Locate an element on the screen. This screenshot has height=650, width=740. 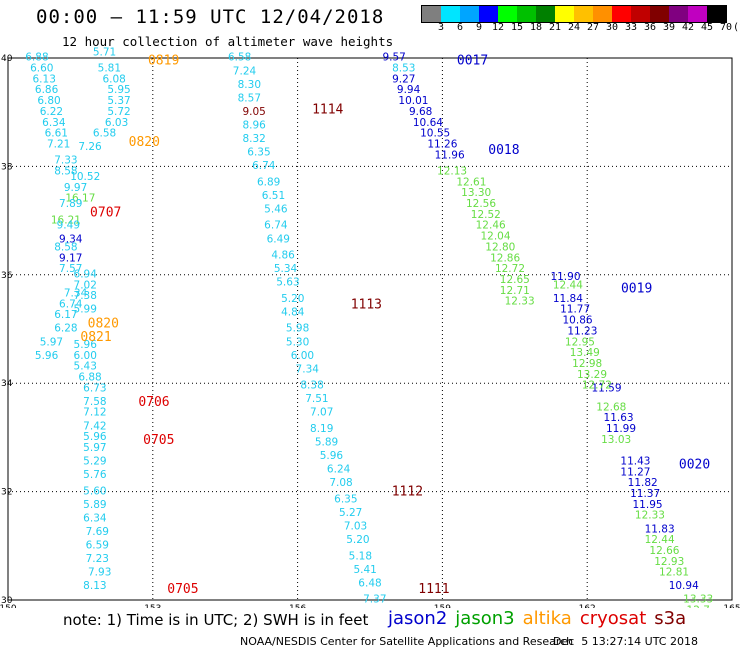
satellite-legend: jason2 jason3 altika cryosat s3a is located at coordinates (541, 618).